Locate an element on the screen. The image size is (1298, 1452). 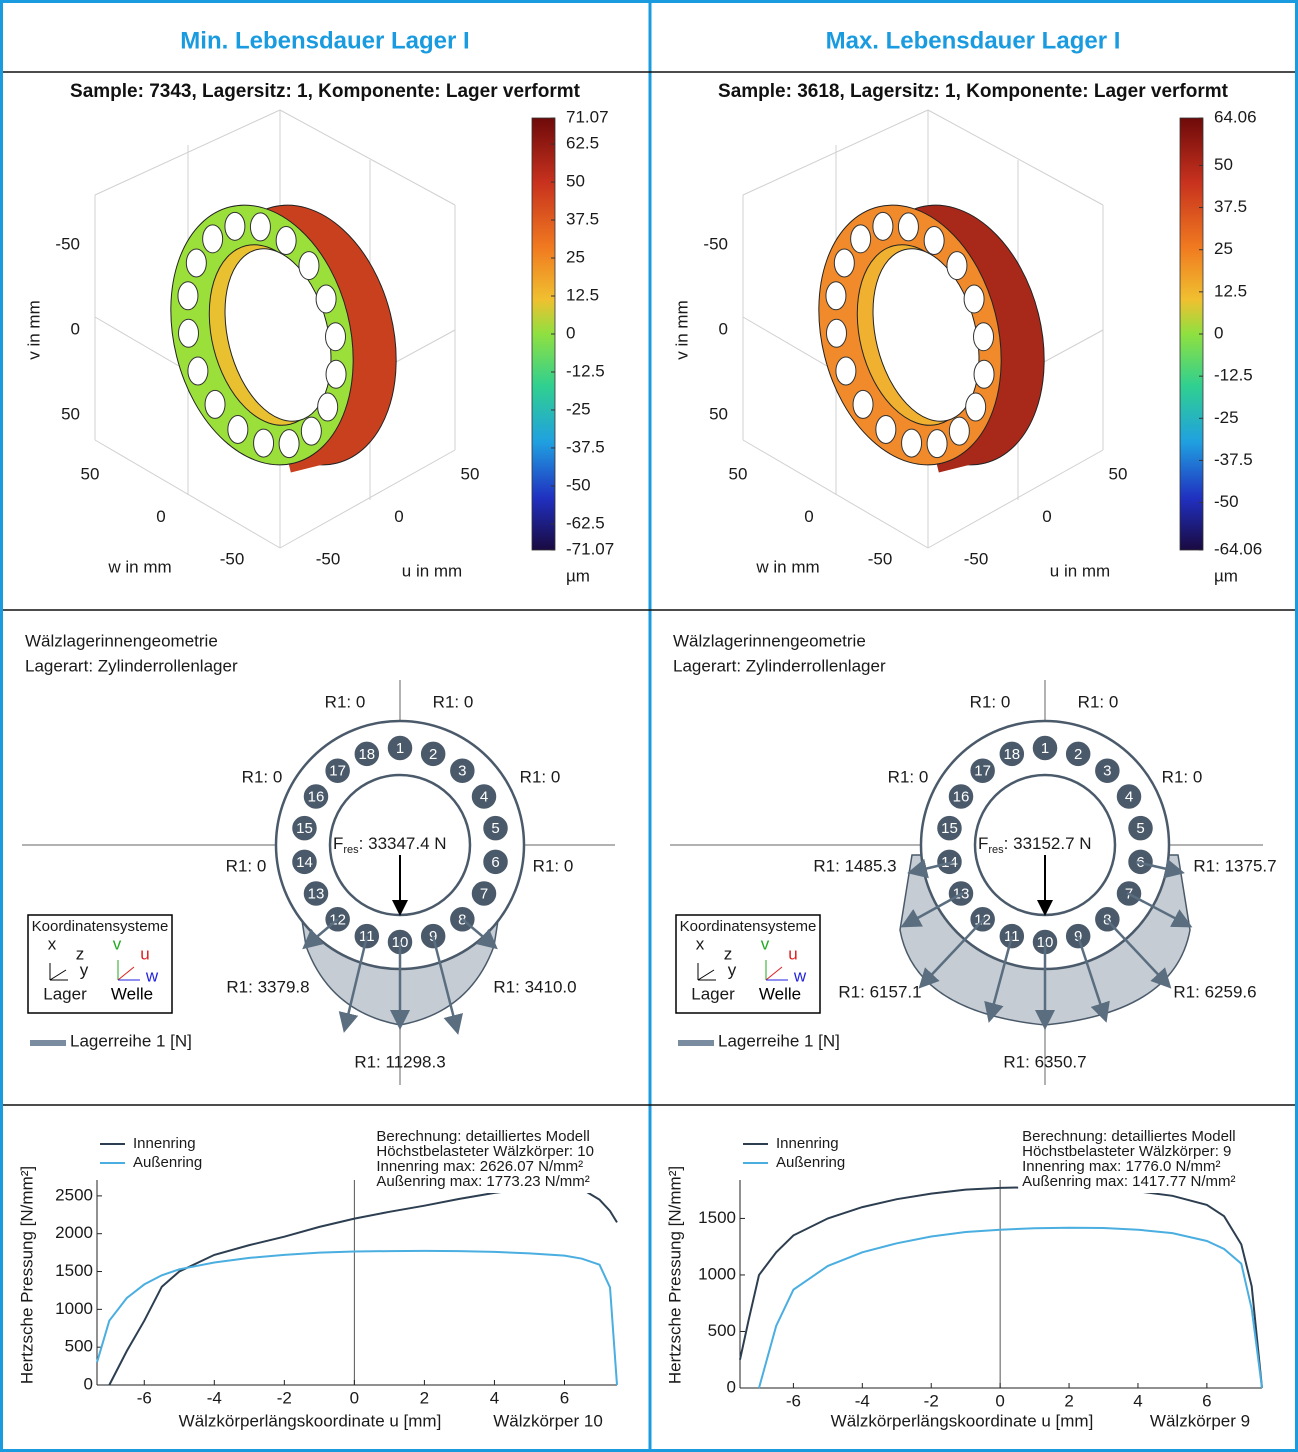
diagram-heading: Wälzlagerinnengeometrie is located at coordinates (121, 640).